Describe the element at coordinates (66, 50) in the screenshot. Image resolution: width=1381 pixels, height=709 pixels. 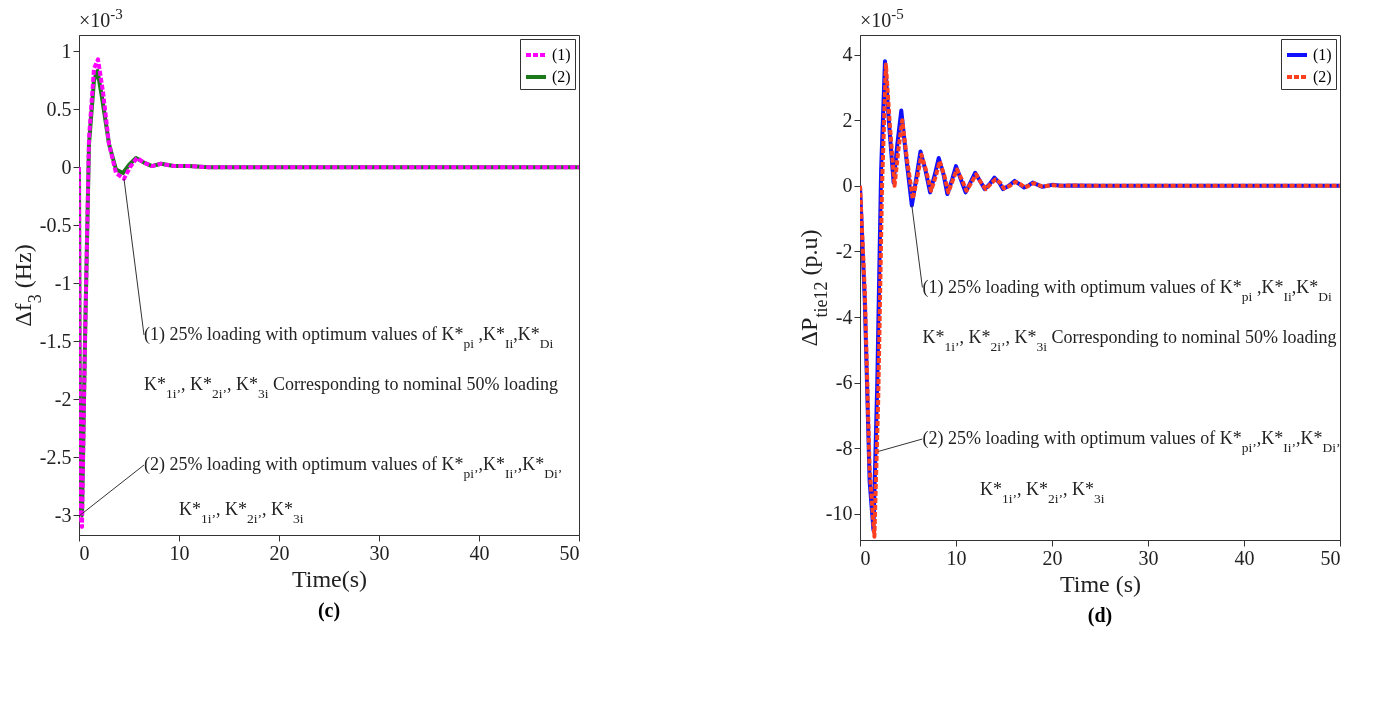
I see `y-tick-label: 1` at that location.